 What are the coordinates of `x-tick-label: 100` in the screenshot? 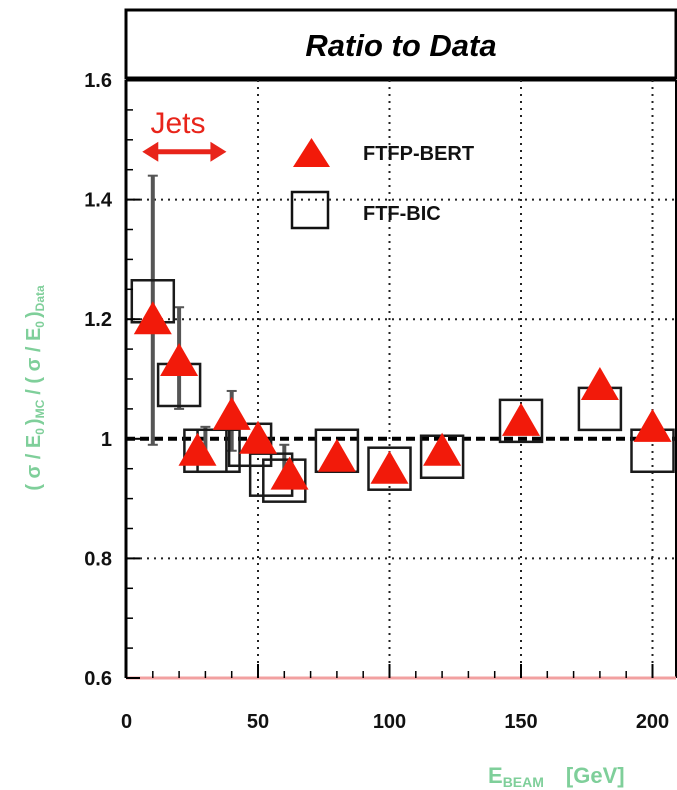 It's located at (389, 722).